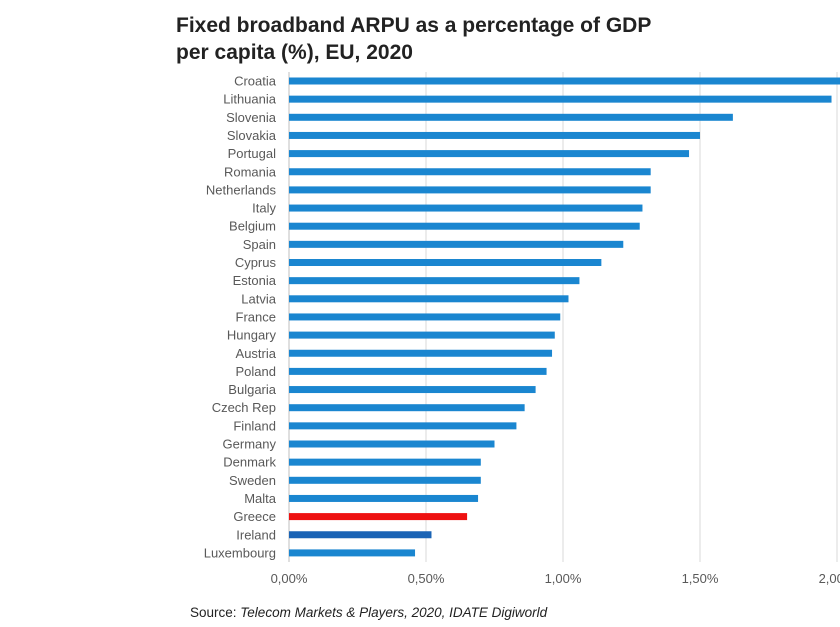 Image resolution: width=840 pixels, height=627 pixels. Describe the element at coordinates (254, 425) in the screenshot. I see `category-label-finland: Finland` at that location.